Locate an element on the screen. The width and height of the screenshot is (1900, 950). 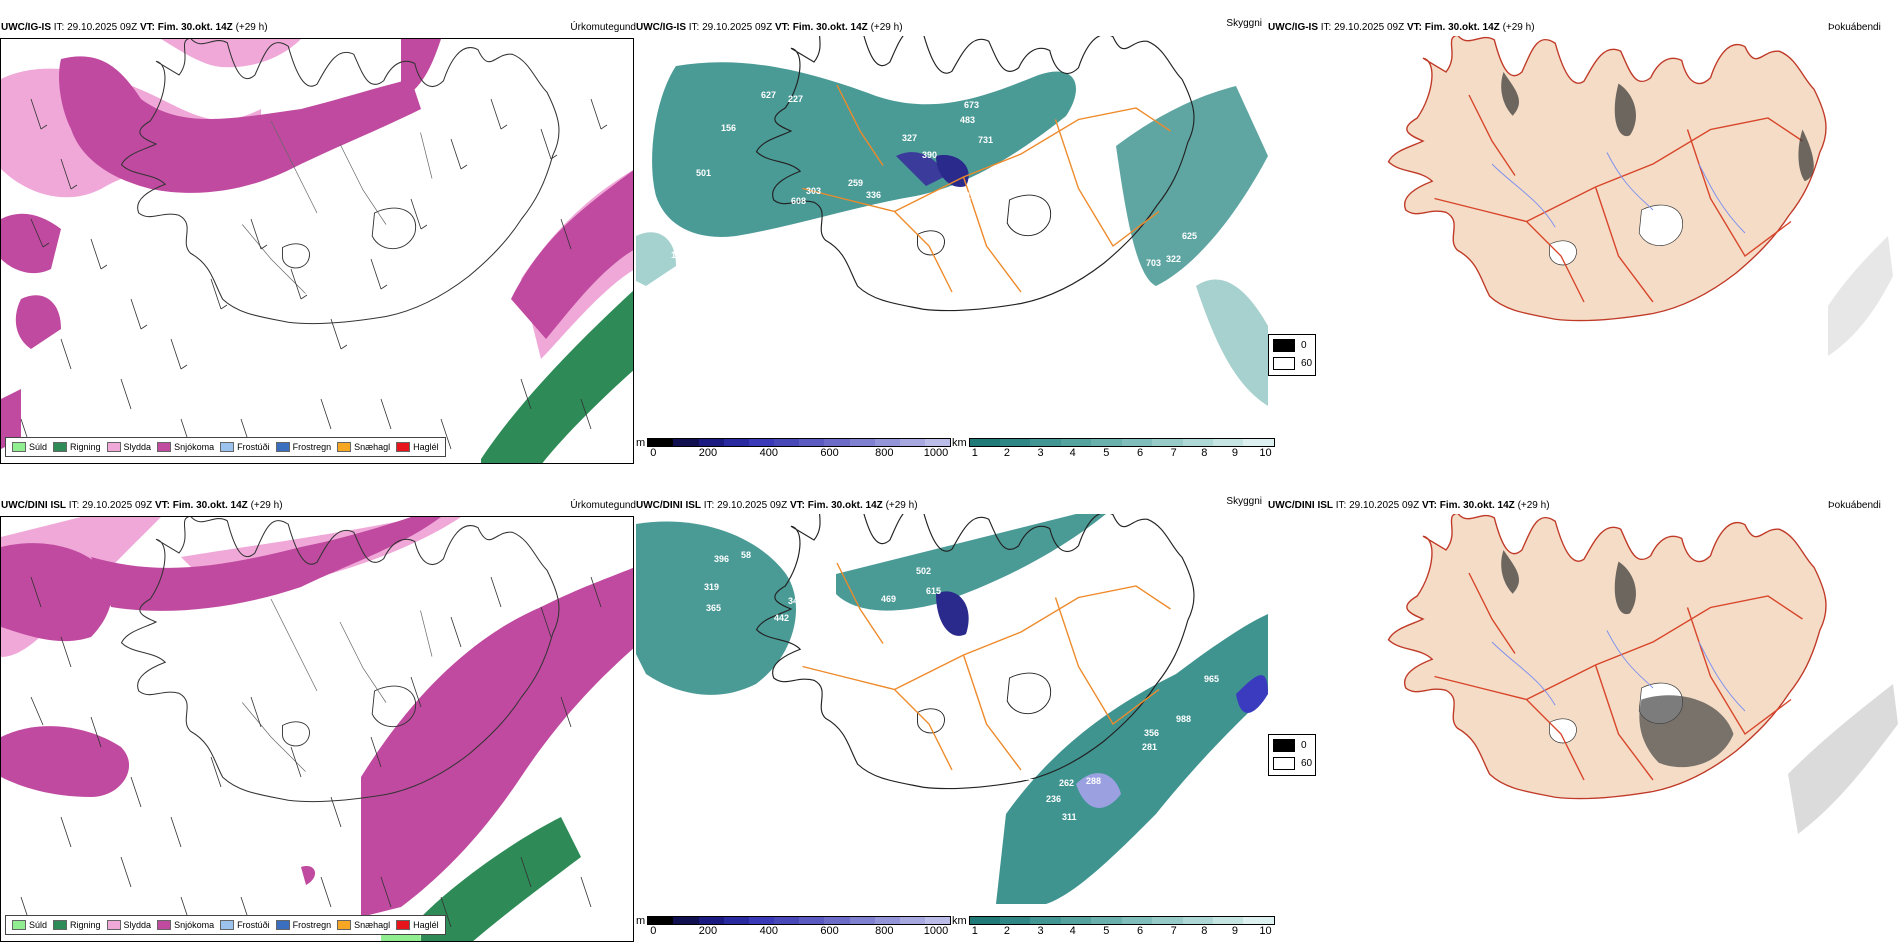
value-label: 227 is located at coordinates (795, 99).